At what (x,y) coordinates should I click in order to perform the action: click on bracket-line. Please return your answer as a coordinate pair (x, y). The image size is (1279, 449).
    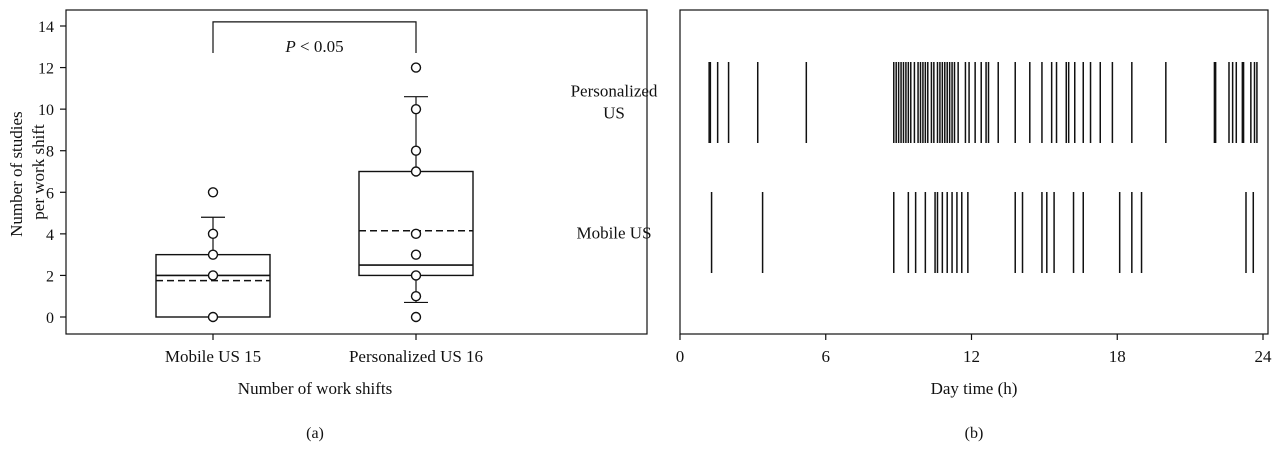
    Looking at the image, I should click on (314, 37).